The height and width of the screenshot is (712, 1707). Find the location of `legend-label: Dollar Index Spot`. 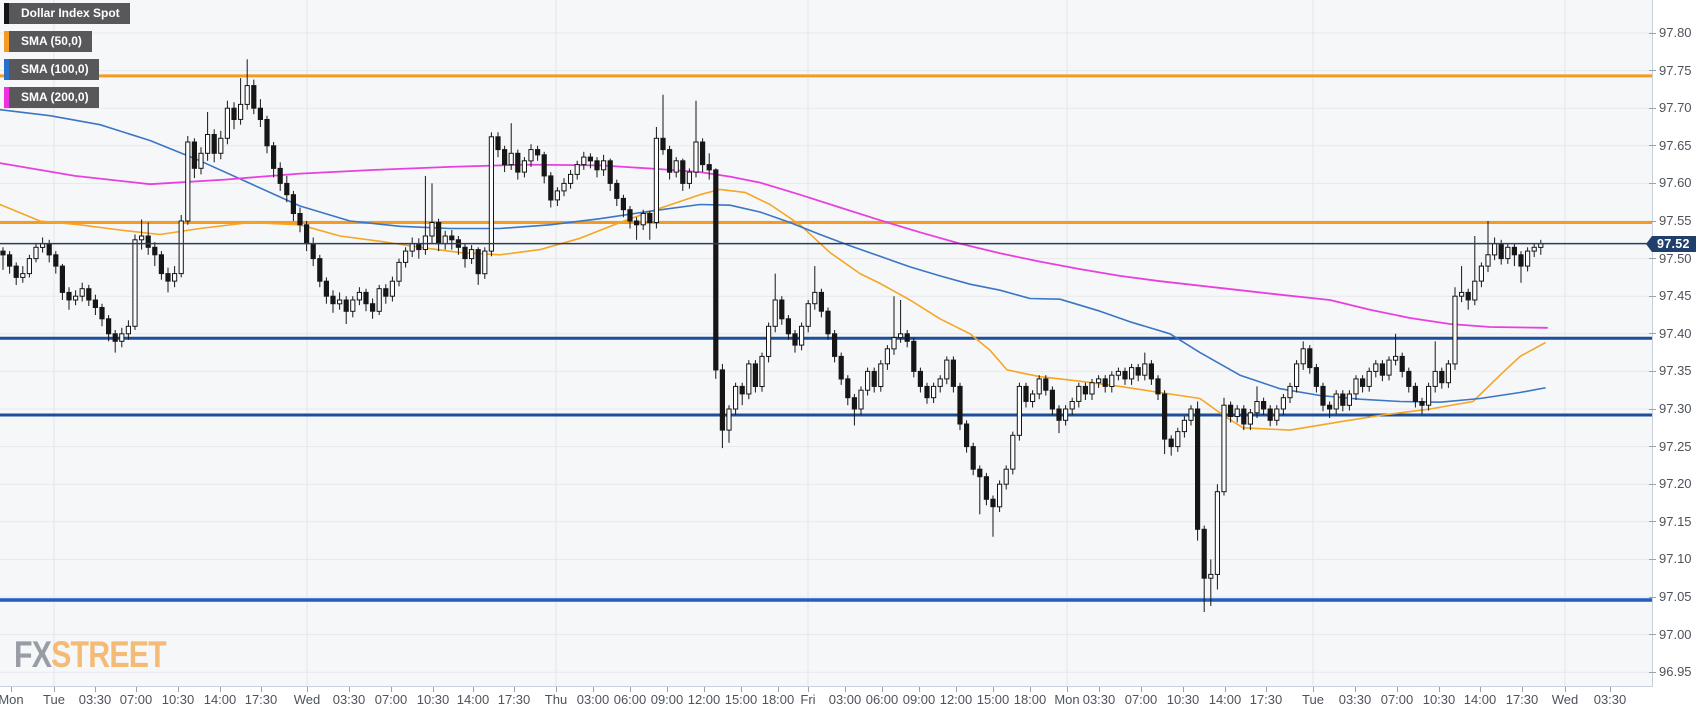

legend-label: Dollar Index Spot is located at coordinates (70, 13).